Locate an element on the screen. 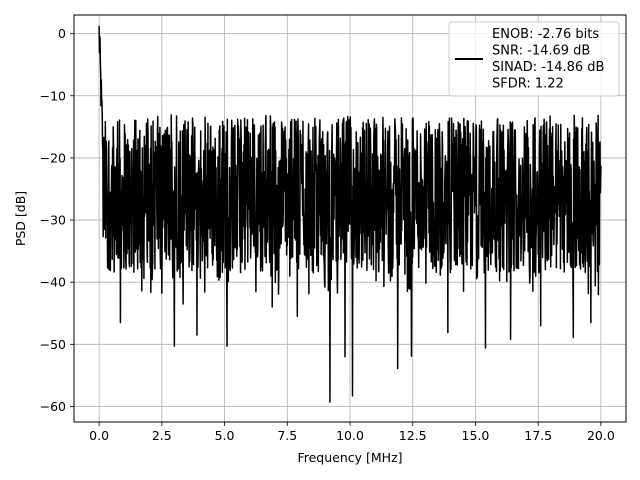  x-axis: 0.0 2.5 5.0 7.5 10.0 12.5 15.0 17.5 20.0 is located at coordinates (352, 432).